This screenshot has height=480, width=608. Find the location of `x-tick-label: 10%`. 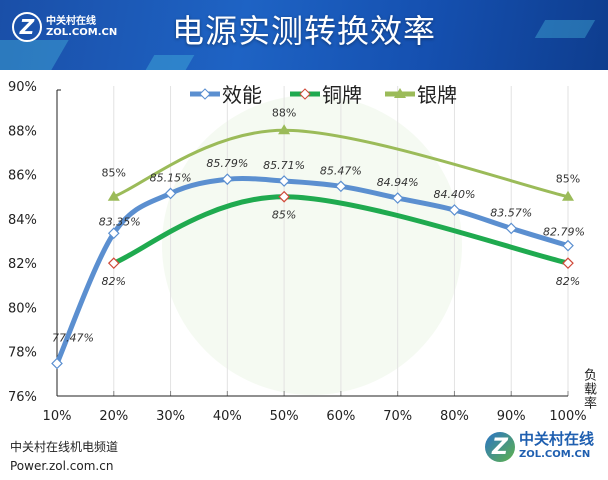

x-tick-label: 10% is located at coordinates (57, 416).